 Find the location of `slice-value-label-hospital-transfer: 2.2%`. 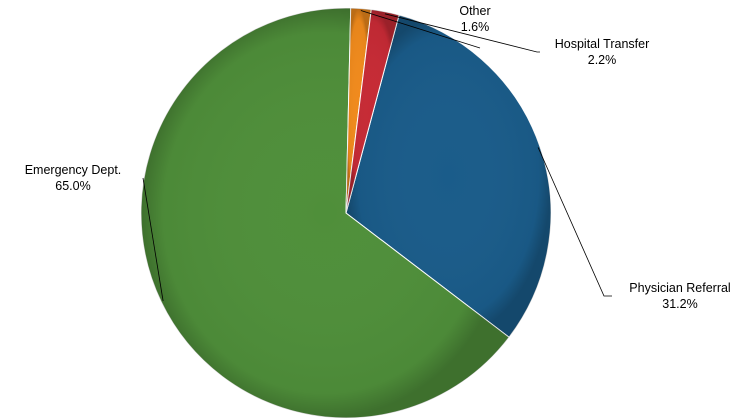

slice-value-label-hospital-transfer: 2.2% is located at coordinates (602, 60).